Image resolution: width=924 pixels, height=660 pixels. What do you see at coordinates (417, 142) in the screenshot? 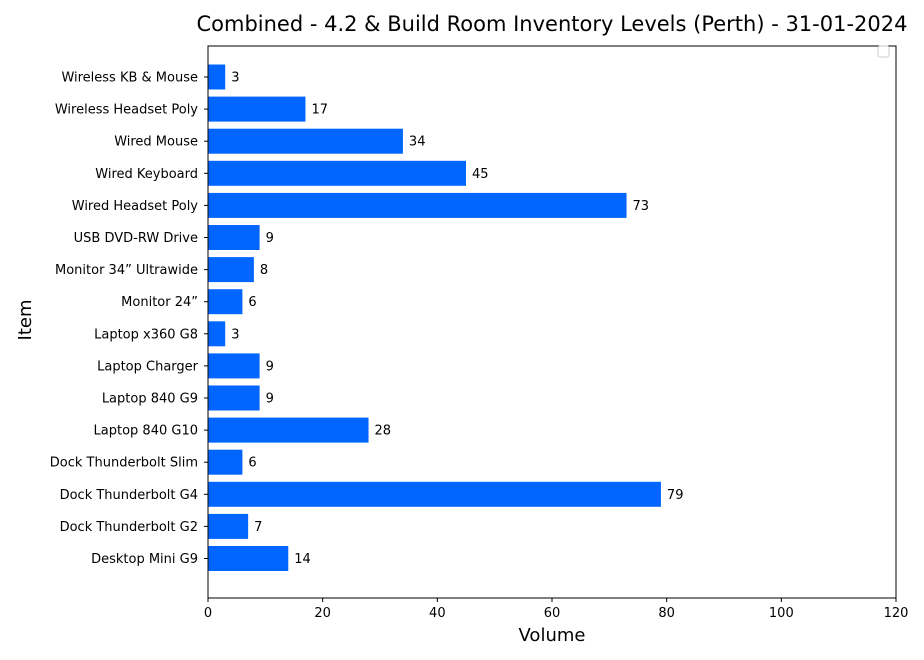
I see `bar-value-label: 34` at bounding box center [417, 142].